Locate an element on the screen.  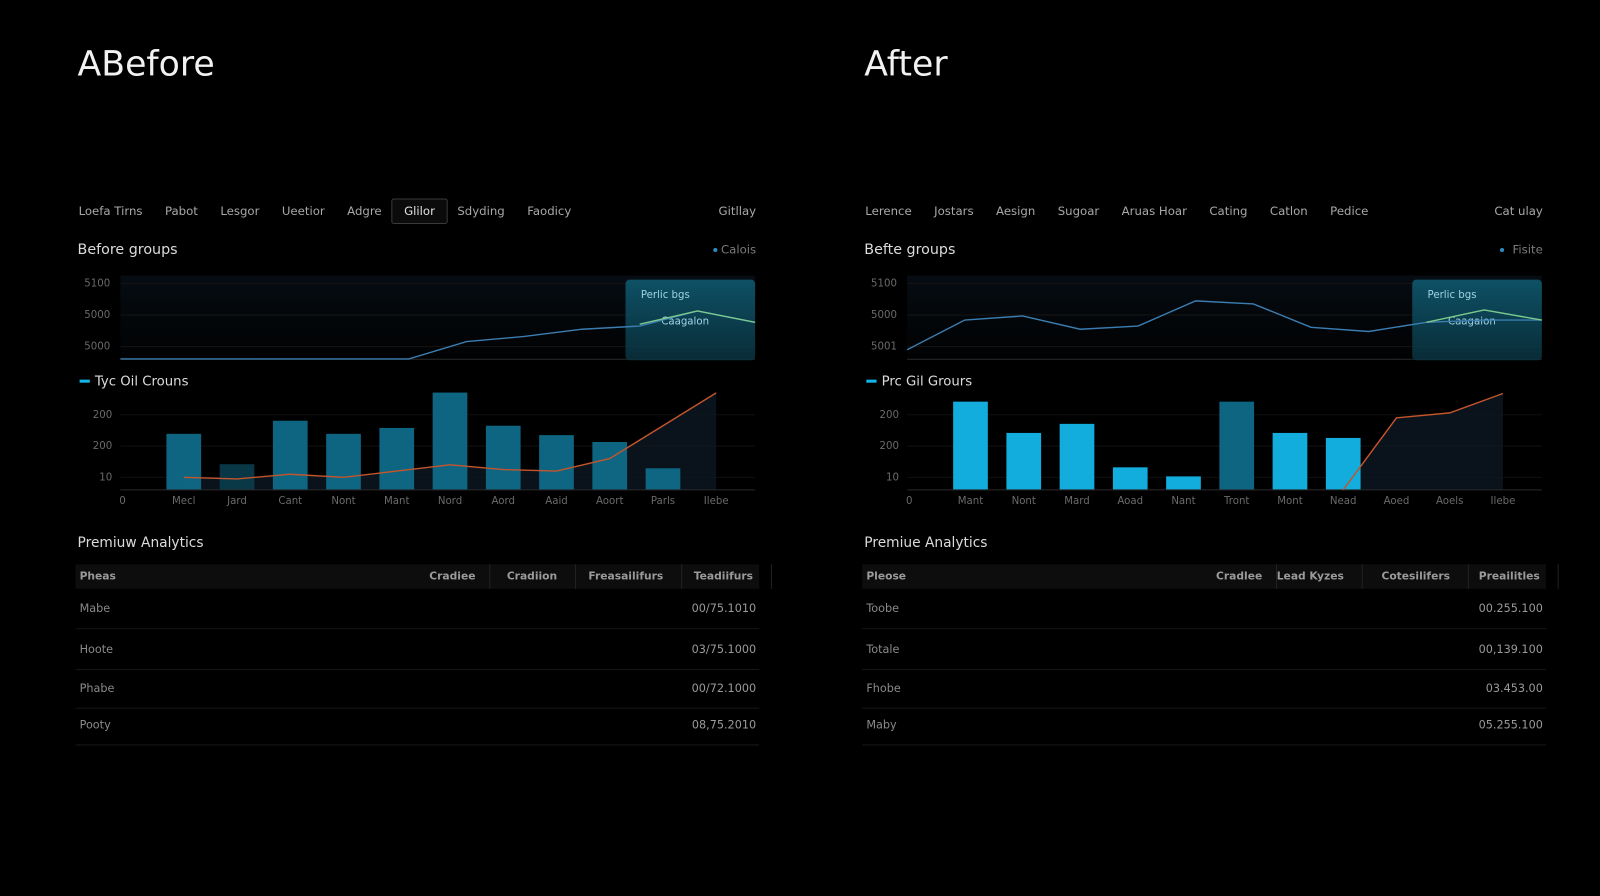
section-title: Befte groups is located at coordinates (909, 250).